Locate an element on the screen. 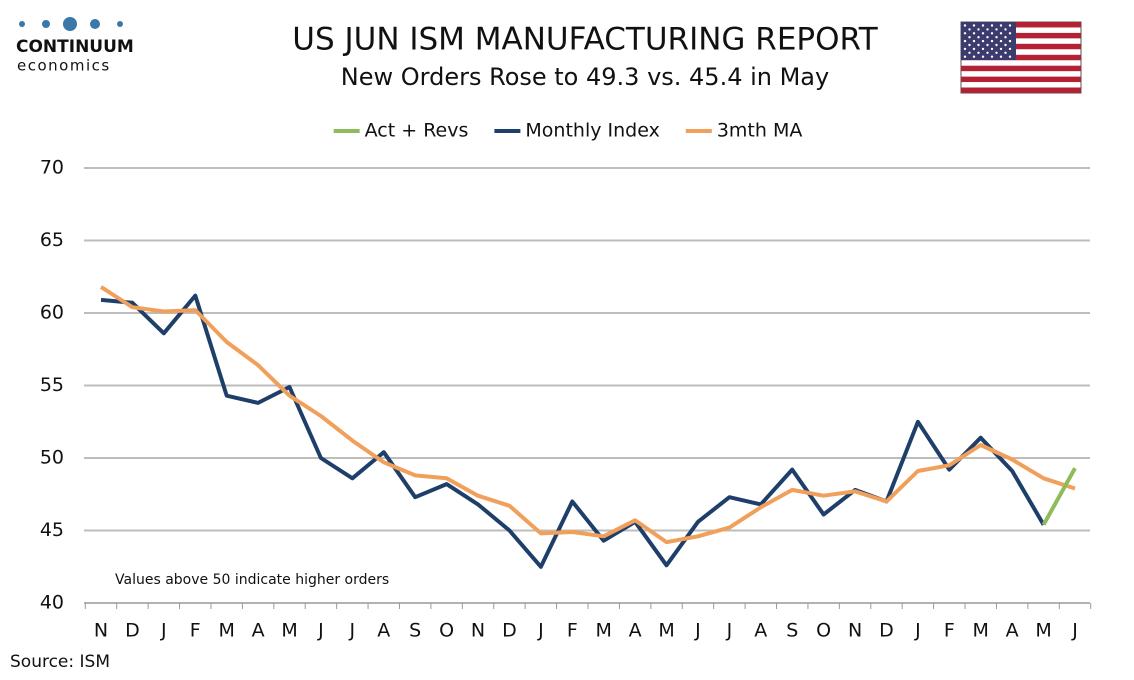  legend-label: Act + Revs is located at coordinates (417, 131).